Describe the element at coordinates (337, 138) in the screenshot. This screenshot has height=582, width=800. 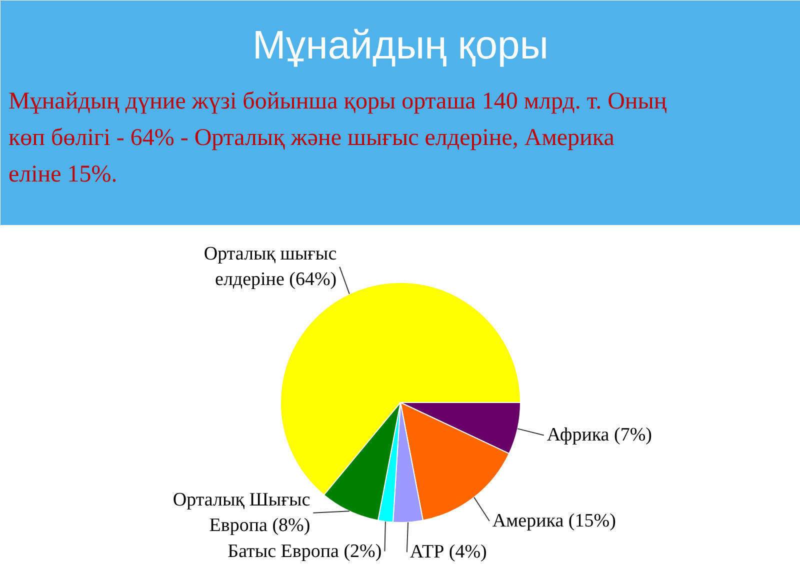
I see `chart-subtitle: Мұнайдың дүние жүзі бойынша қоры орташа 140 млрд. т. Оның көп бөлігі - 64% - Орталық және шығыс елдеріне, Америка еліне 15%.` at that location.